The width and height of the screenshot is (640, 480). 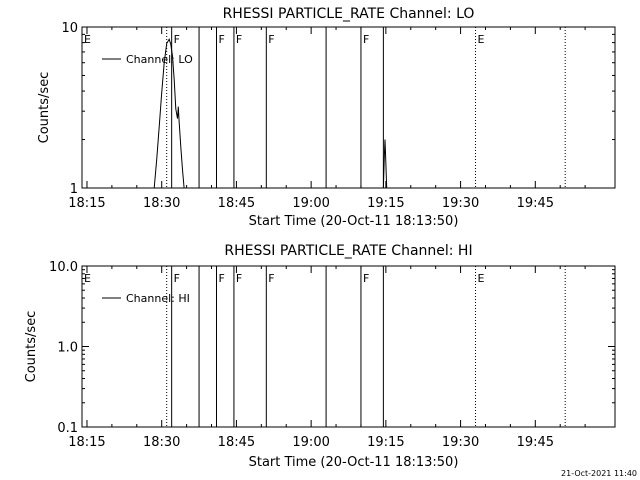 What do you see at coordinates (349, 14) in the screenshot?
I see `chart-title: RHESSI PARTICLE_RATE Channel: LO` at bounding box center [349, 14].